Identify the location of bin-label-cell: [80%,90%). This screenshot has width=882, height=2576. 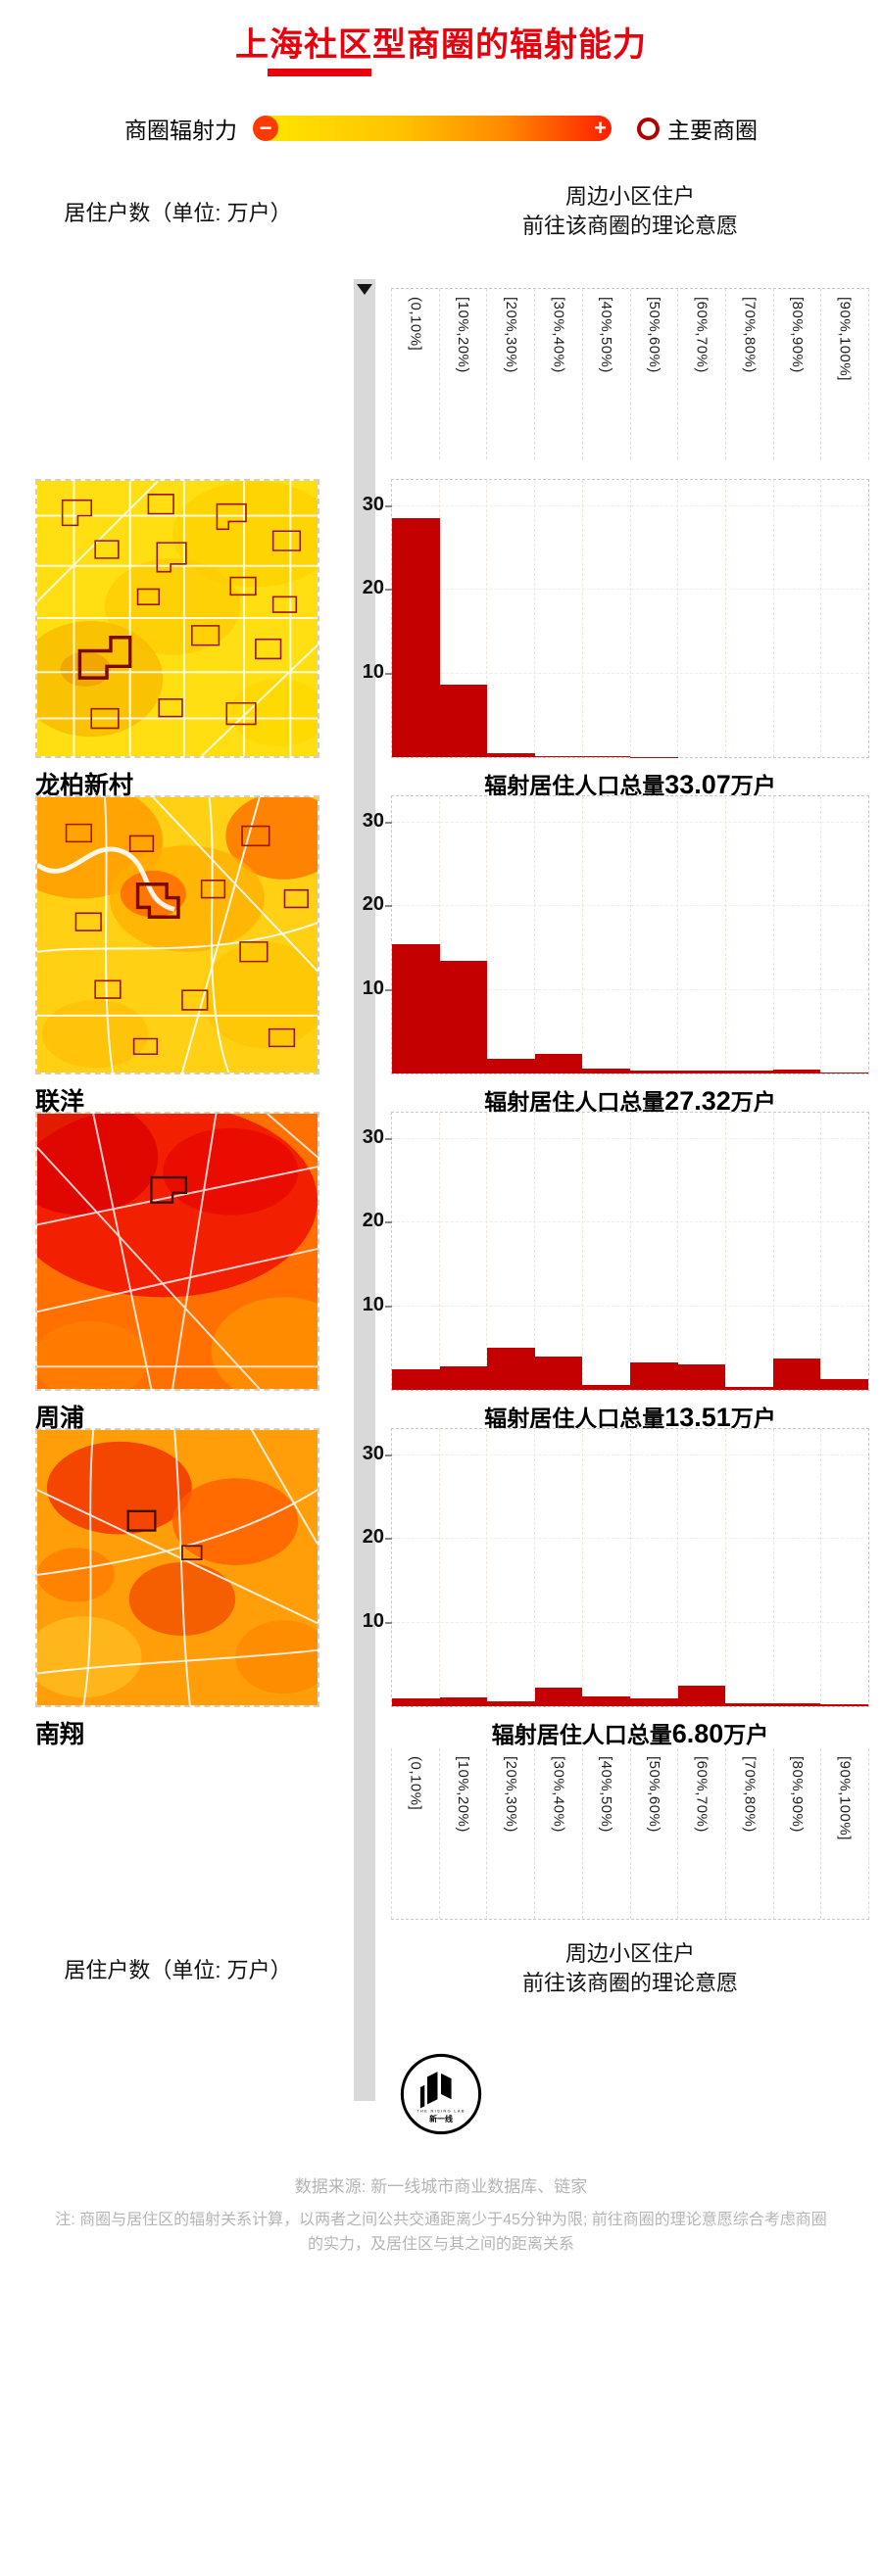
(796, 374).